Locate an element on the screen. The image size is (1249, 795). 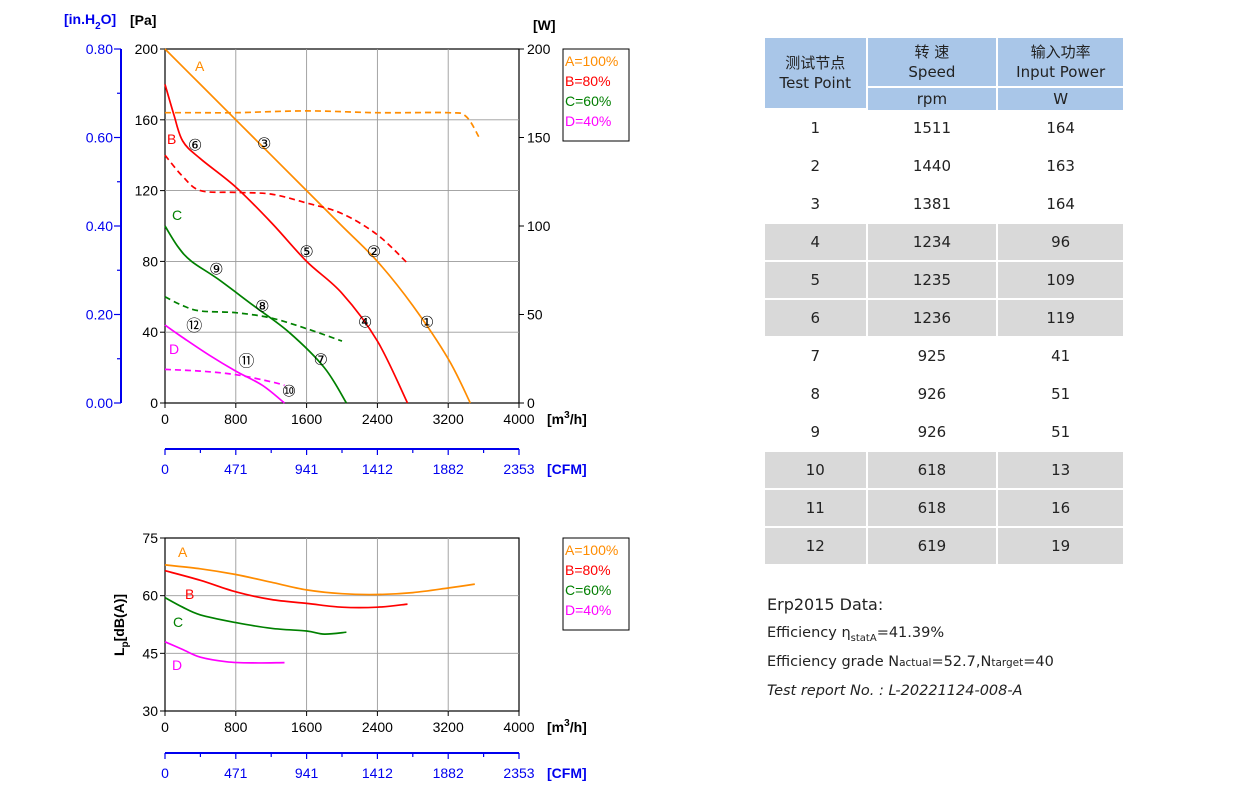
cell-input-power: 119 is located at coordinates (1060, 319).